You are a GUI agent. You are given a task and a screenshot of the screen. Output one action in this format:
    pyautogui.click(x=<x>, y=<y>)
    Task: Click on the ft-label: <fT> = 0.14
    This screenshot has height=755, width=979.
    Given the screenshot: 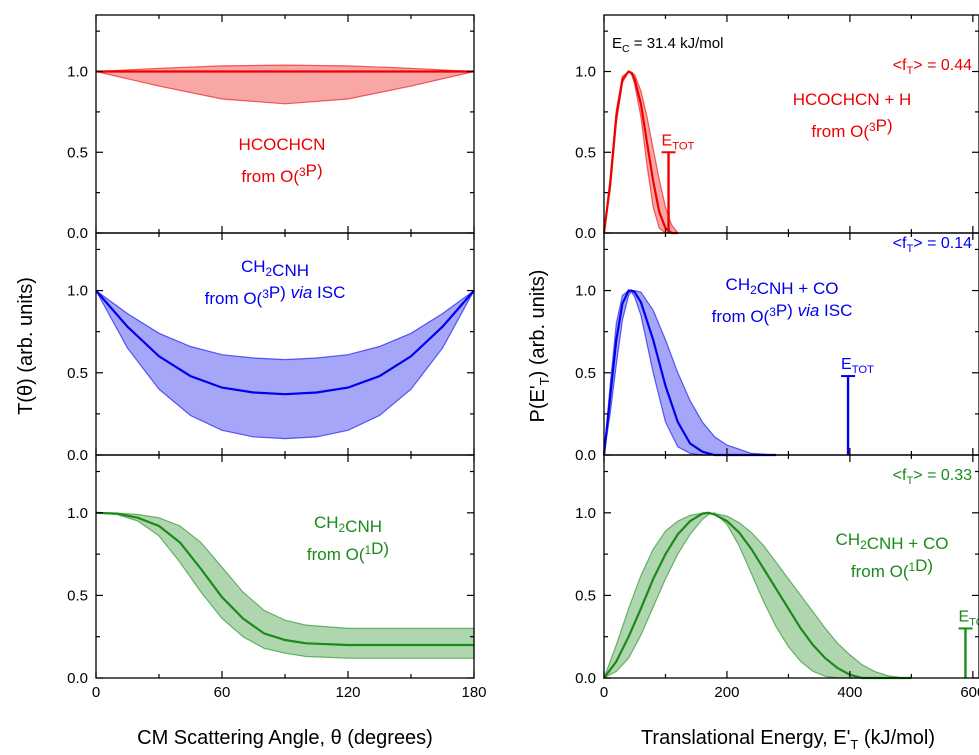 What is the action you would take?
    pyautogui.click(x=932, y=245)
    